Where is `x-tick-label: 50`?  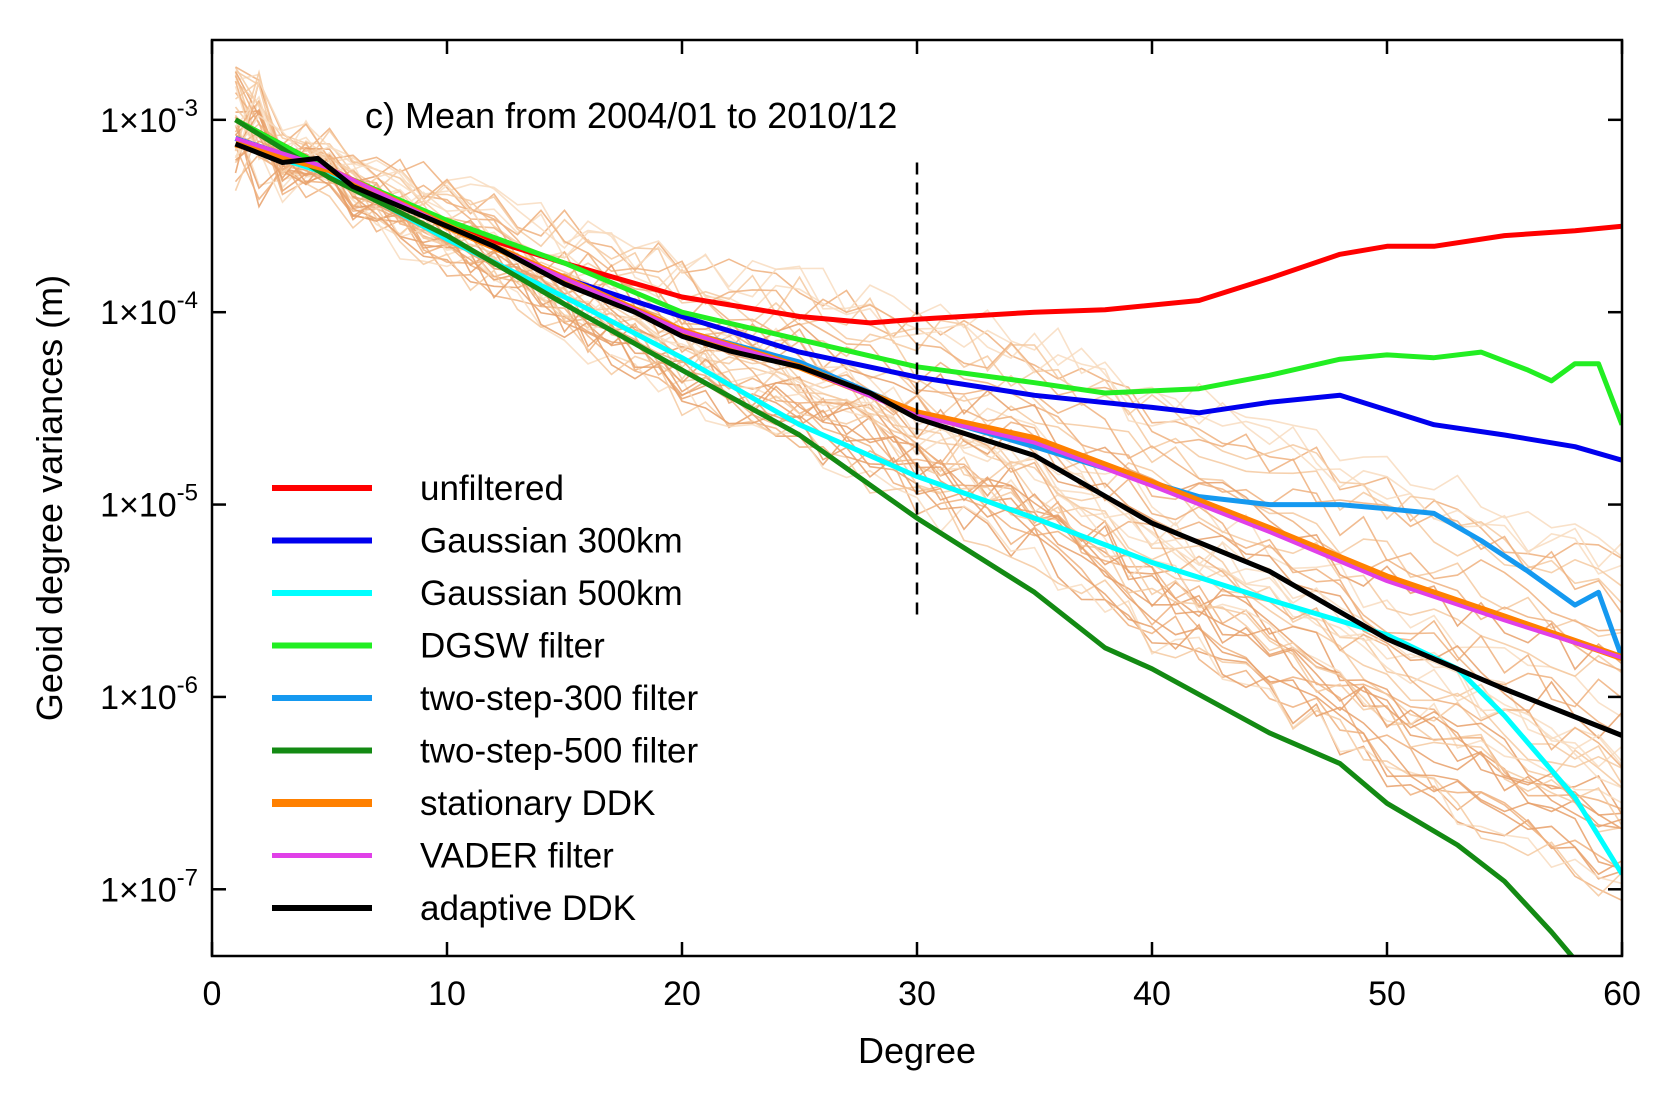 x-tick-label: 50 is located at coordinates (1387, 994).